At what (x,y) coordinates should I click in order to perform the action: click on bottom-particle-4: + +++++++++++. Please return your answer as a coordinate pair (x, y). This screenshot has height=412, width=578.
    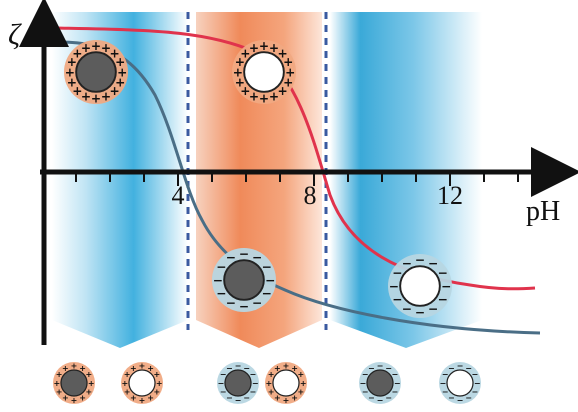
    Looking at the image, I should click on (286, 383).